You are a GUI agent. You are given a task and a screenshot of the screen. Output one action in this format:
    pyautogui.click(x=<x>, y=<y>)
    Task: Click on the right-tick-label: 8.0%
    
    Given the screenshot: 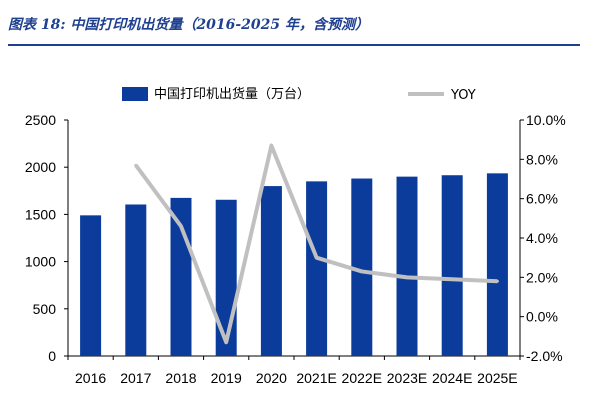 What is the action you would take?
    pyautogui.click(x=542, y=159)
    